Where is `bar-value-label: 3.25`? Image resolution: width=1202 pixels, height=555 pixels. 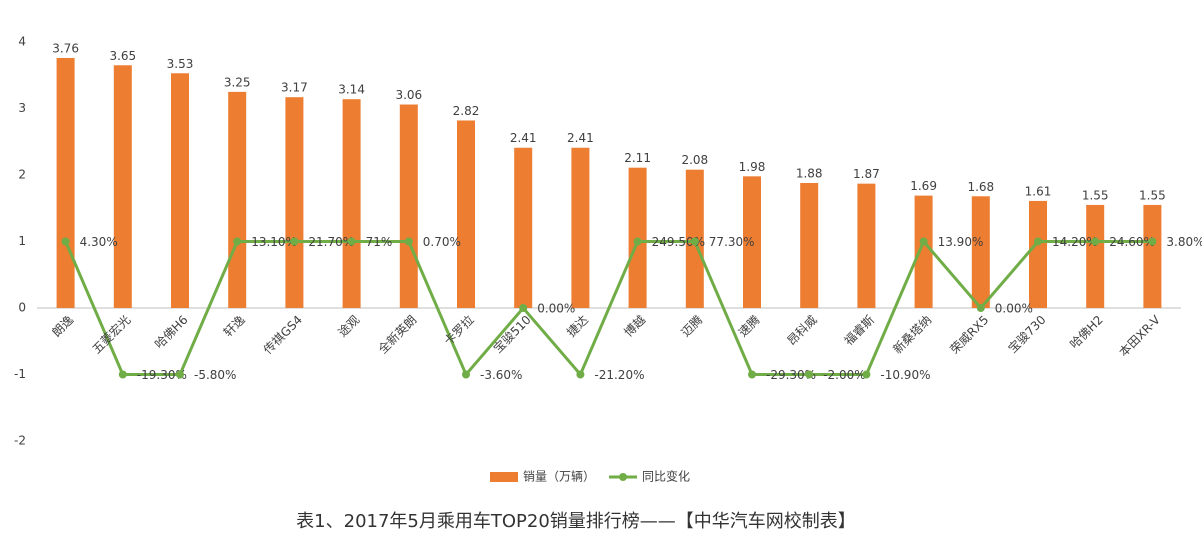
bar-value-label: 3.25 is located at coordinates (237, 82).